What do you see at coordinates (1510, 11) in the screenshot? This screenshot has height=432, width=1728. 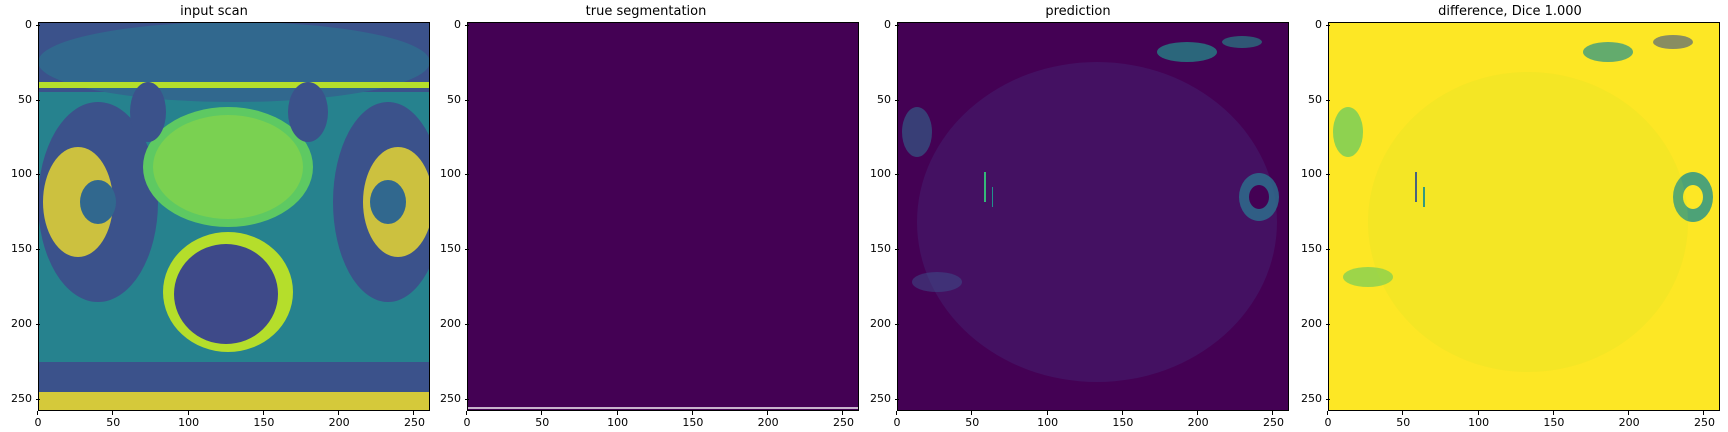 I see `panel-title: difference, Dice 1.000` at bounding box center [1510, 11].